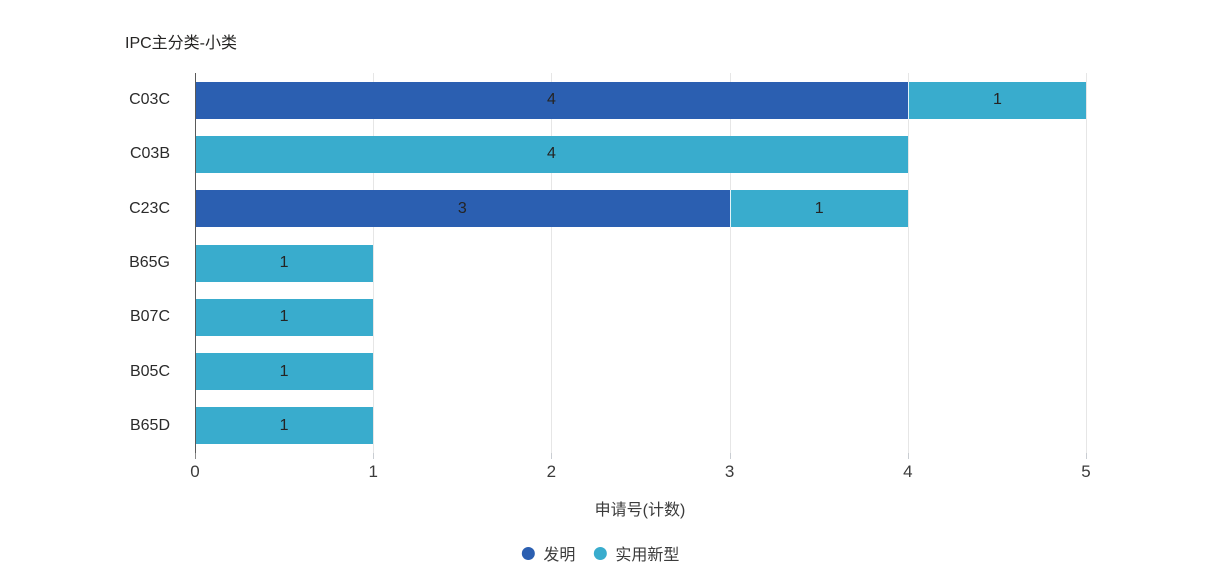  I want to click on x-tick-label-3: 3, so click(729, 471).